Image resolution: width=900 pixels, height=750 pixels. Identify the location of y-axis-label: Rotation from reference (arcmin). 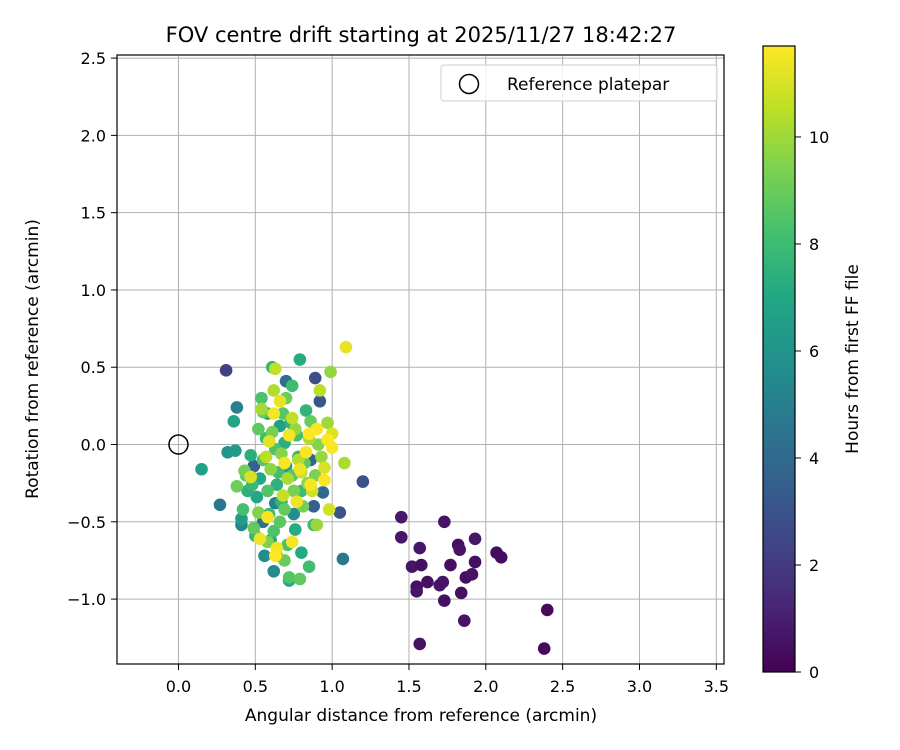
(33, 359).